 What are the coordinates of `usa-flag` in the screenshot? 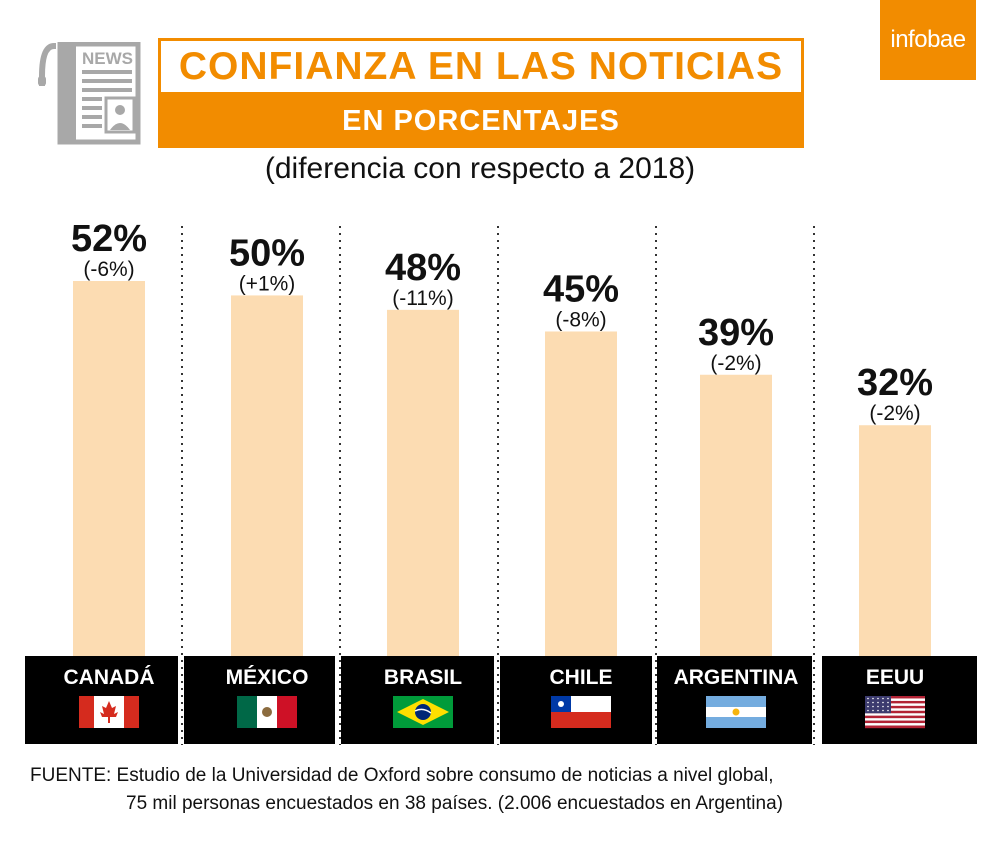 It's located at (895, 712).